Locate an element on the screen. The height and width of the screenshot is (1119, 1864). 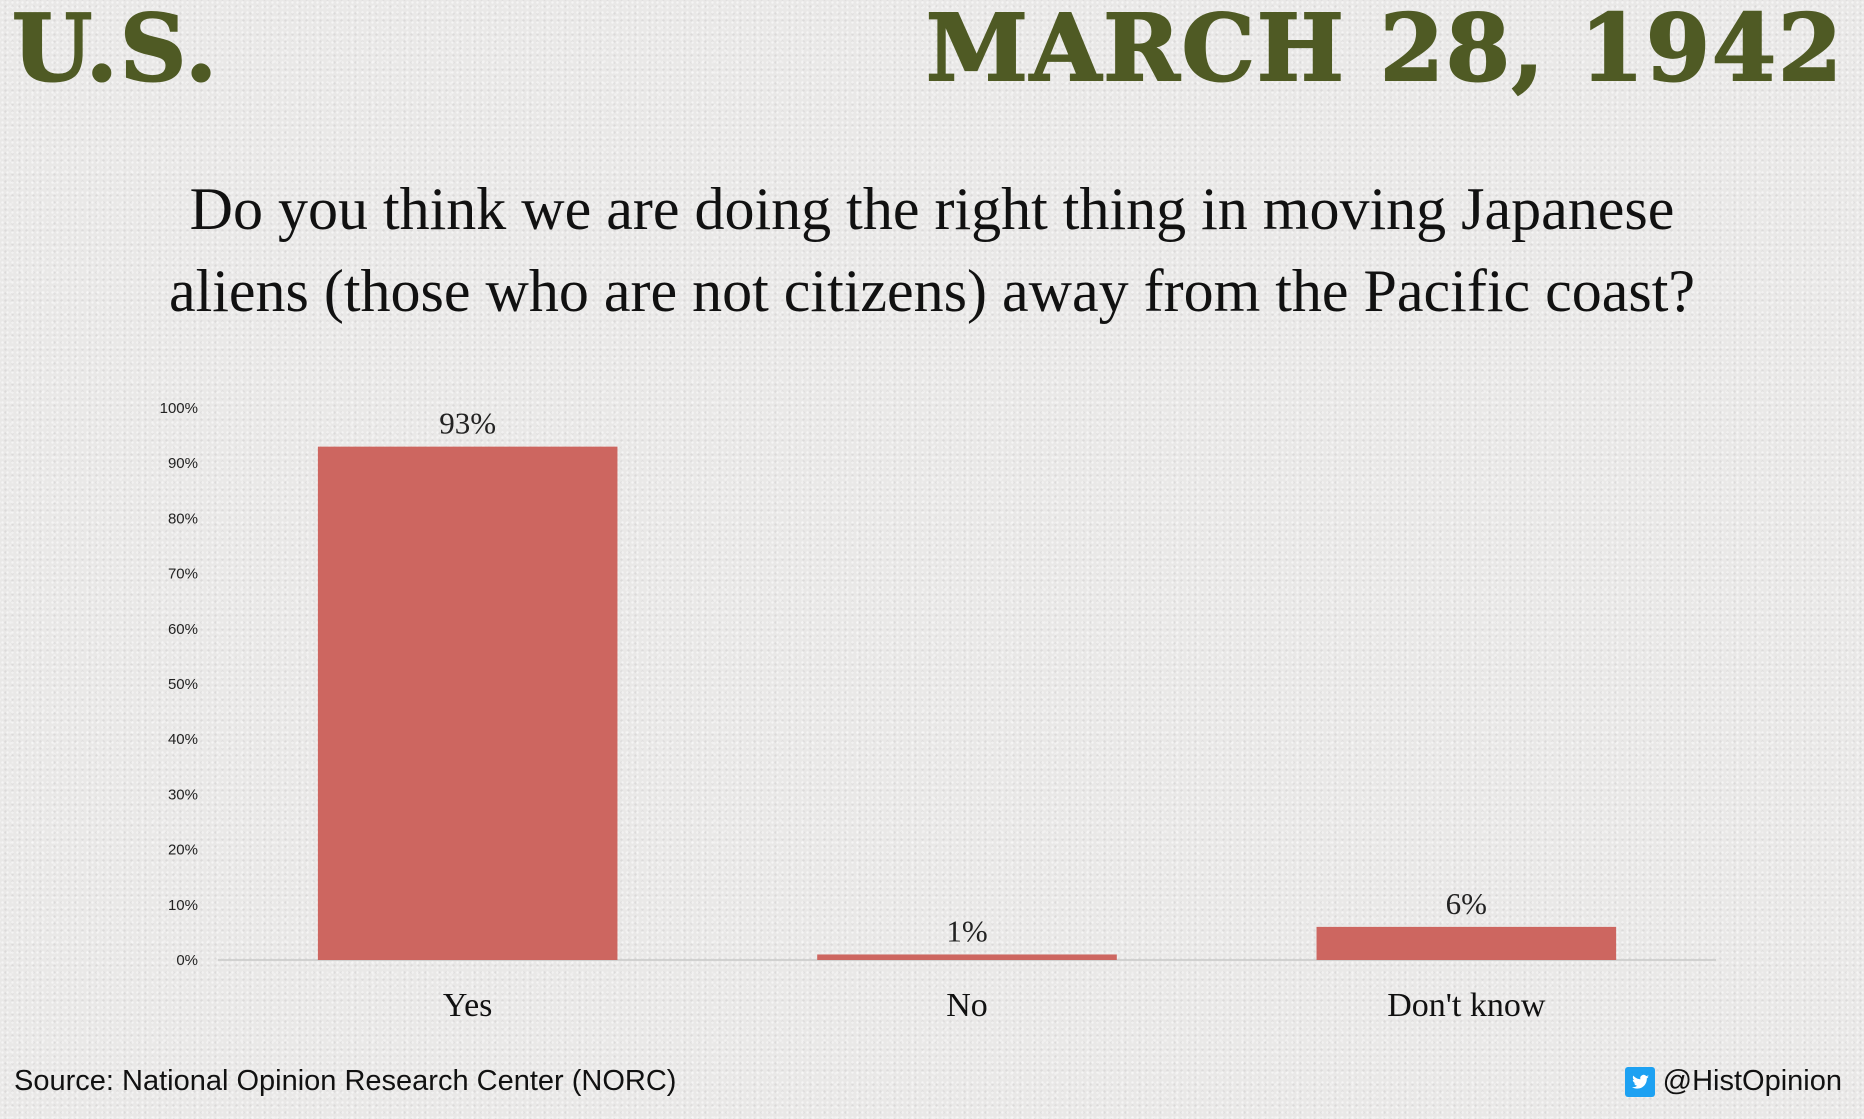
y-tick-label: 0% is located at coordinates (187, 960).